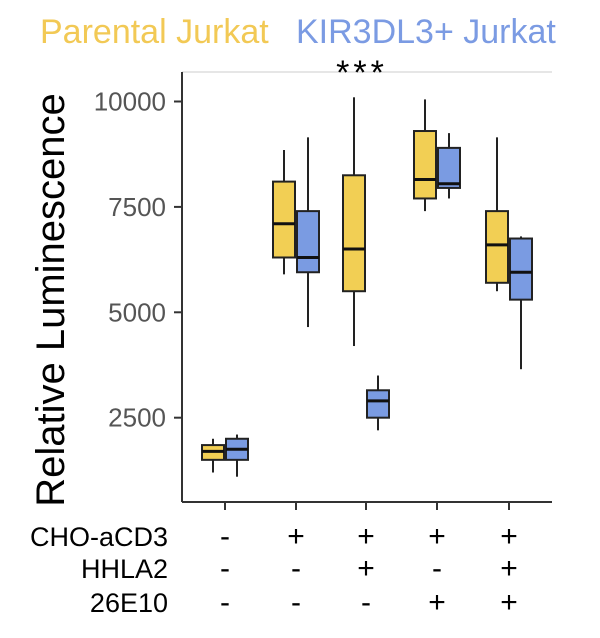 This screenshot has height=638, width=600. Describe the element at coordinates (154, 32) in the screenshot. I see `legend-parental-jurkat: Parental Jurkat` at that location.